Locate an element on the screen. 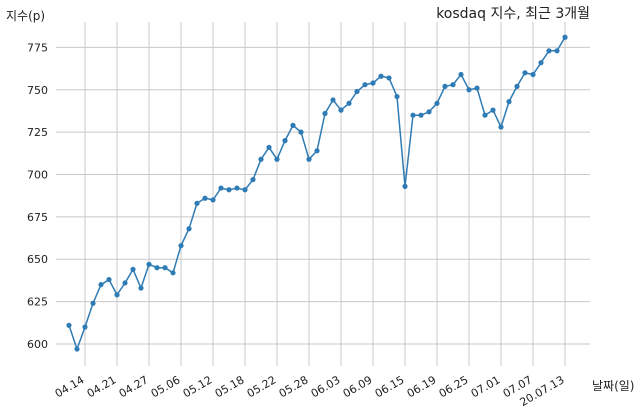 This screenshot has width=640, height=418. x-tick-label: 04.27 is located at coordinates (134, 386).